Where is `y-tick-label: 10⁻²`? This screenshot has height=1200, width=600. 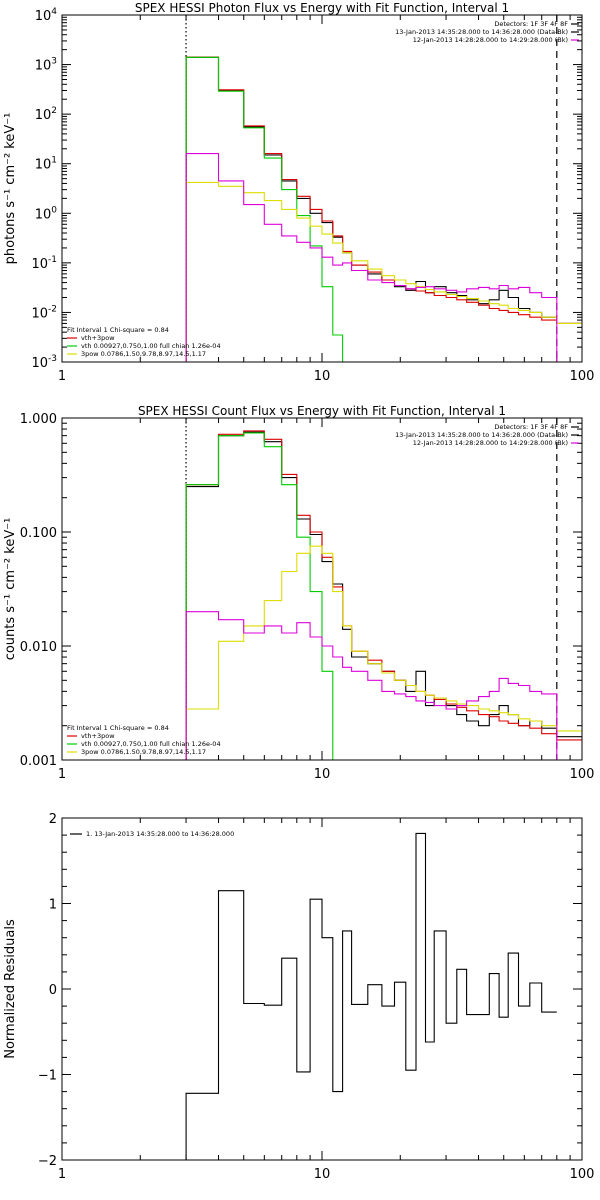 y-tick-label: 10⁻² is located at coordinates (44, 312).